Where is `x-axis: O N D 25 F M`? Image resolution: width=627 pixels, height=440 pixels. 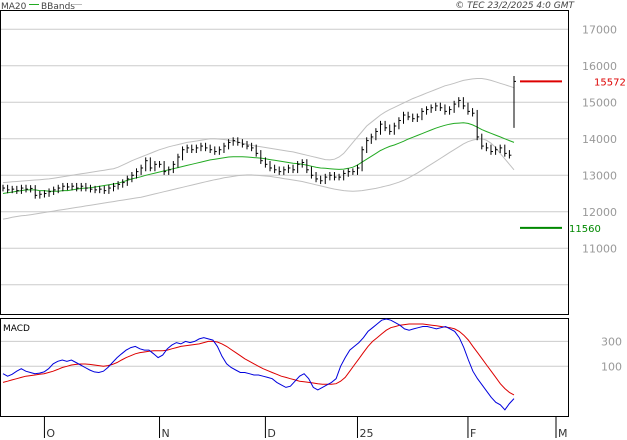 x-axis: O N D 25 F M is located at coordinates (305, 428).